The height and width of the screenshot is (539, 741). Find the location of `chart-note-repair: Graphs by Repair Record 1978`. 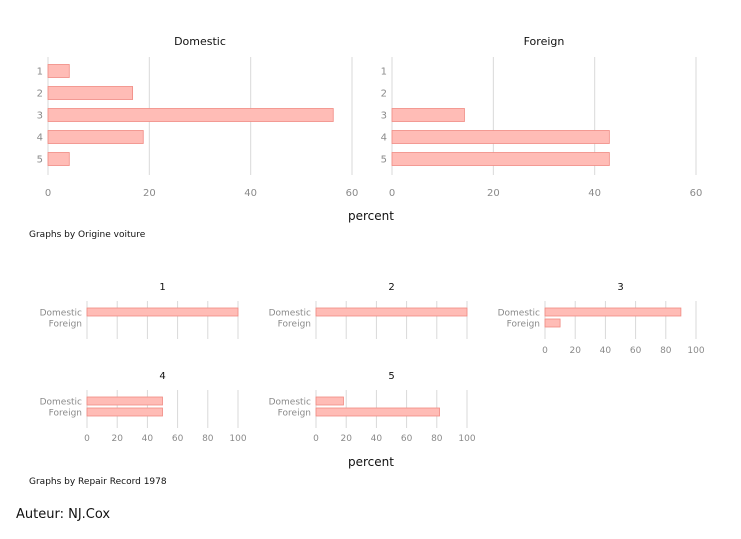

chart-note-repair: Graphs by Repair Record 1978 is located at coordinates (98, 482).